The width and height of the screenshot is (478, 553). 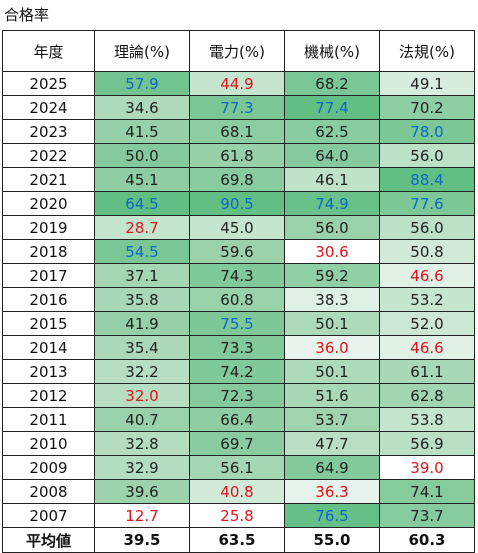 What do you see at coordinates (332, 347) in the screenshot?
I see `machine-cell: 36.0` at bounding box center [332, 347].